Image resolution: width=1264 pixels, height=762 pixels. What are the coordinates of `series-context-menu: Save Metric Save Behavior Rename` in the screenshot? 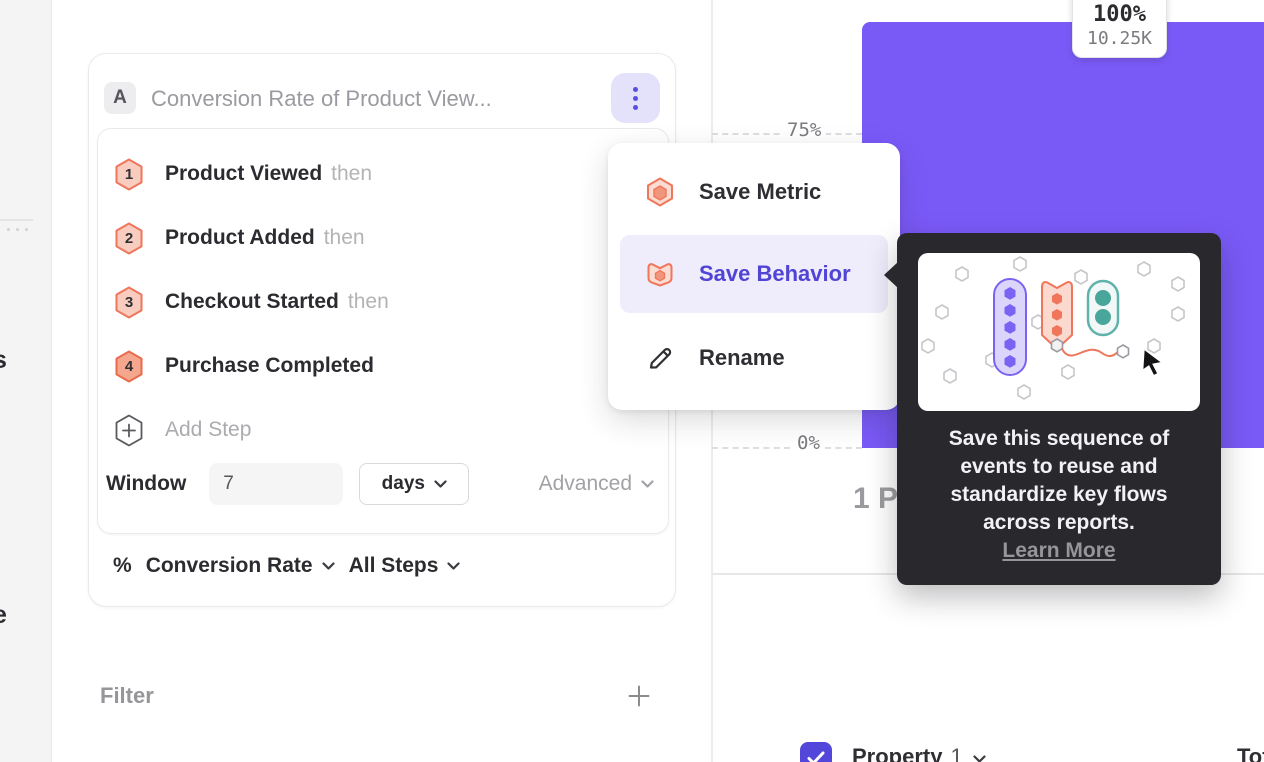 It's located at (754, 276).